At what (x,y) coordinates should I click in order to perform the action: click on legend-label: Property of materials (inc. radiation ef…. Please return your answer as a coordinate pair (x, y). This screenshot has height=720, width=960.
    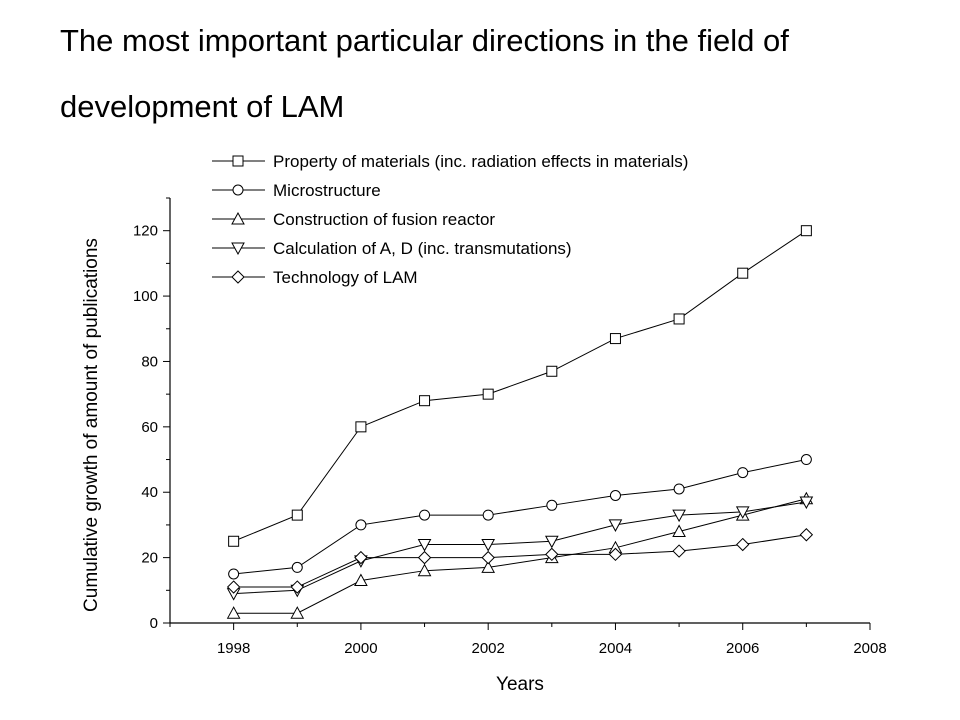
    Looking at the image, I should click on (480, 161).